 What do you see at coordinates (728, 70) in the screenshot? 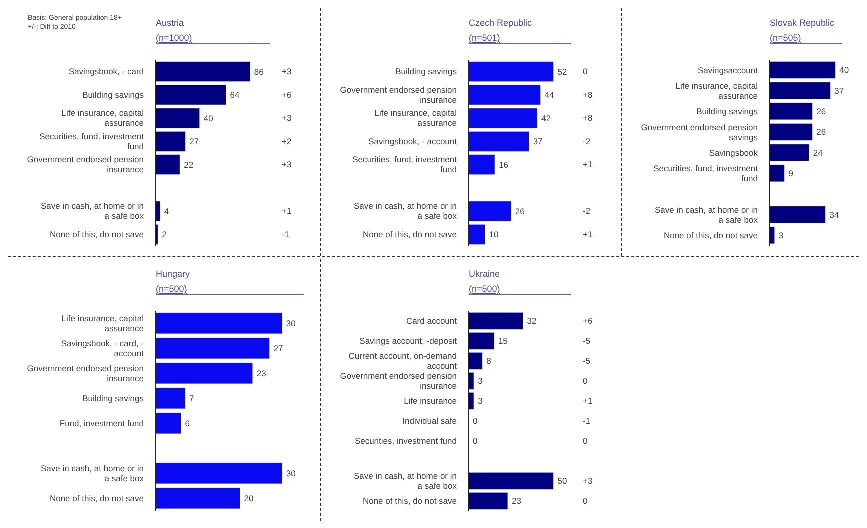
I see `y-tick-label: Savingsaccount` at bounding box center [728, 70].